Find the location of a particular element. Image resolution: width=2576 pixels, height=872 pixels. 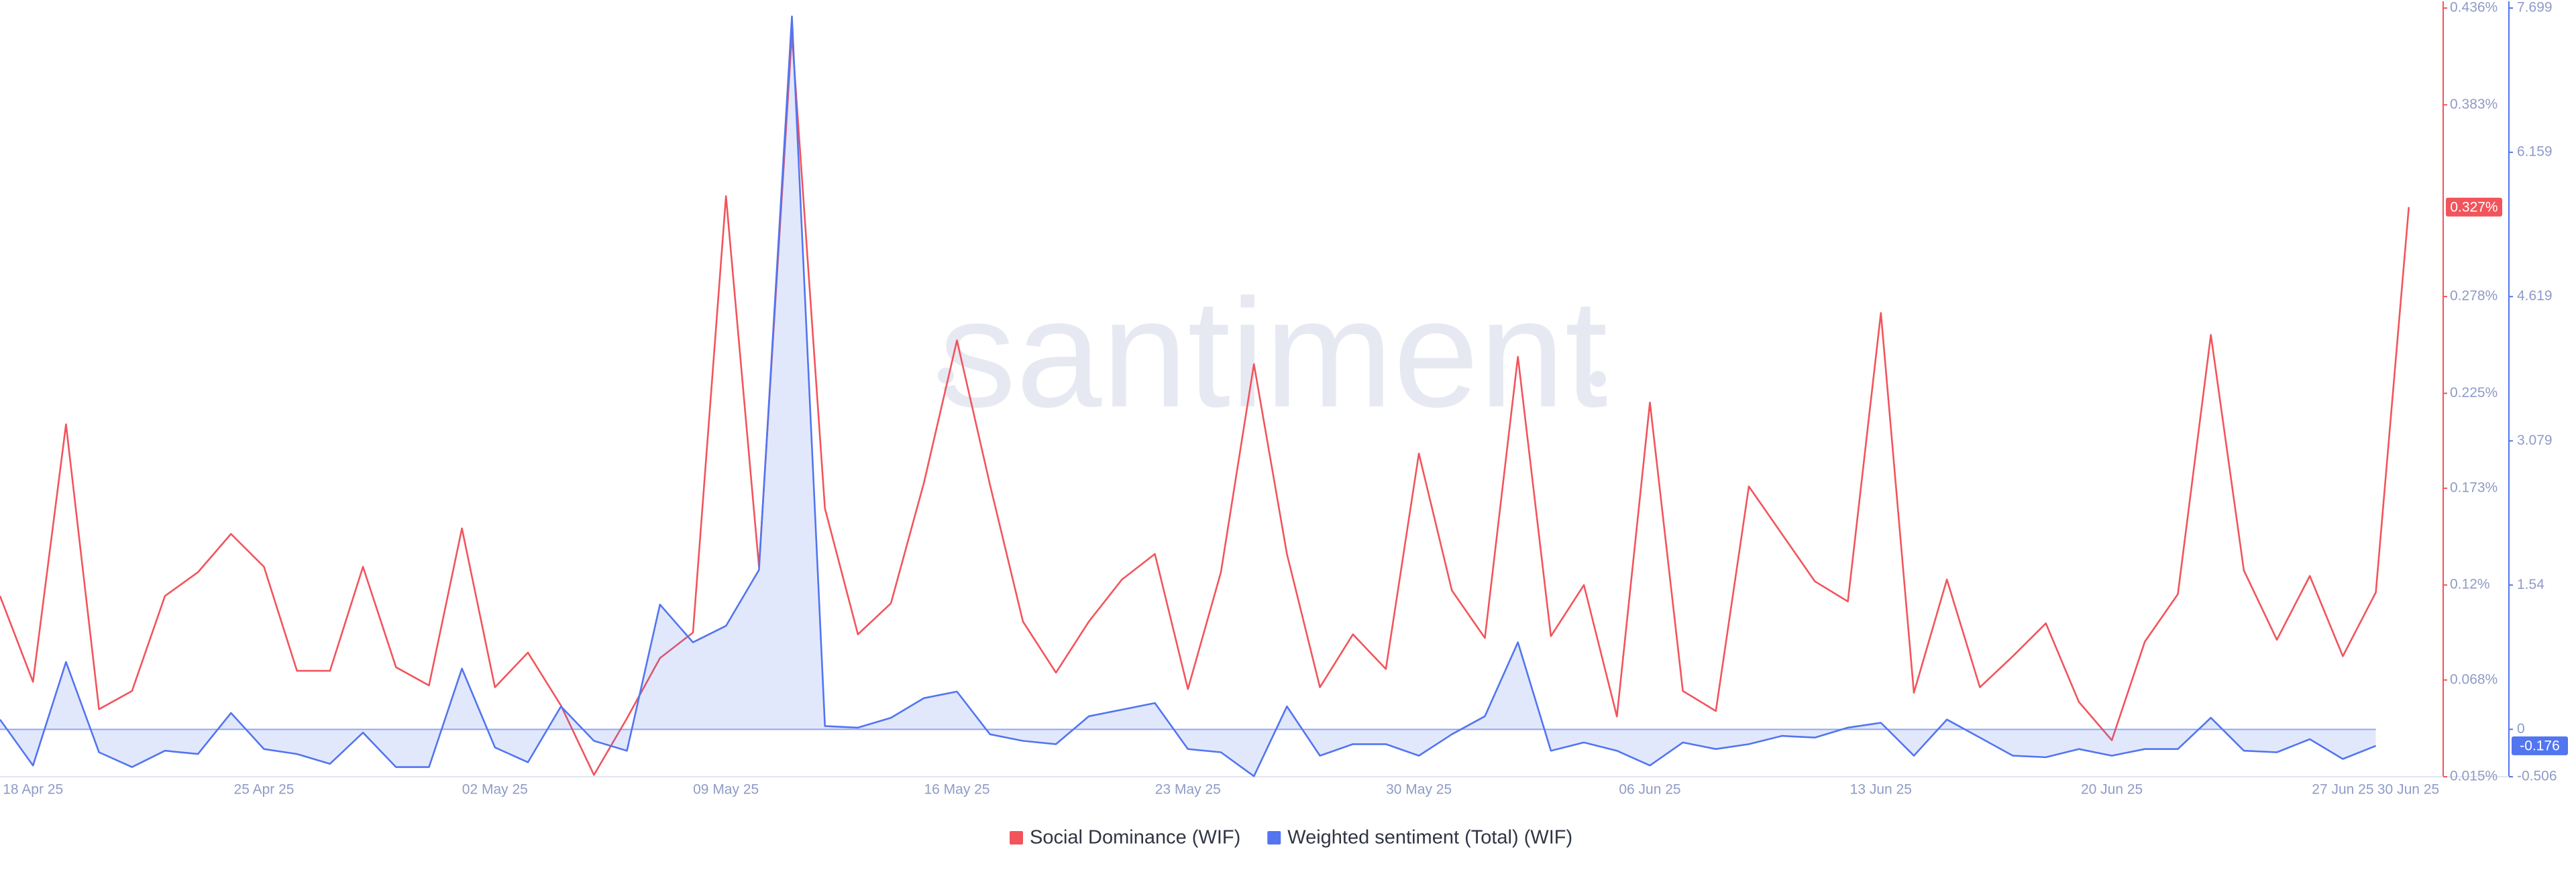

x-tick-label: 25 Apr 25 is located at coordinates (264, 790).